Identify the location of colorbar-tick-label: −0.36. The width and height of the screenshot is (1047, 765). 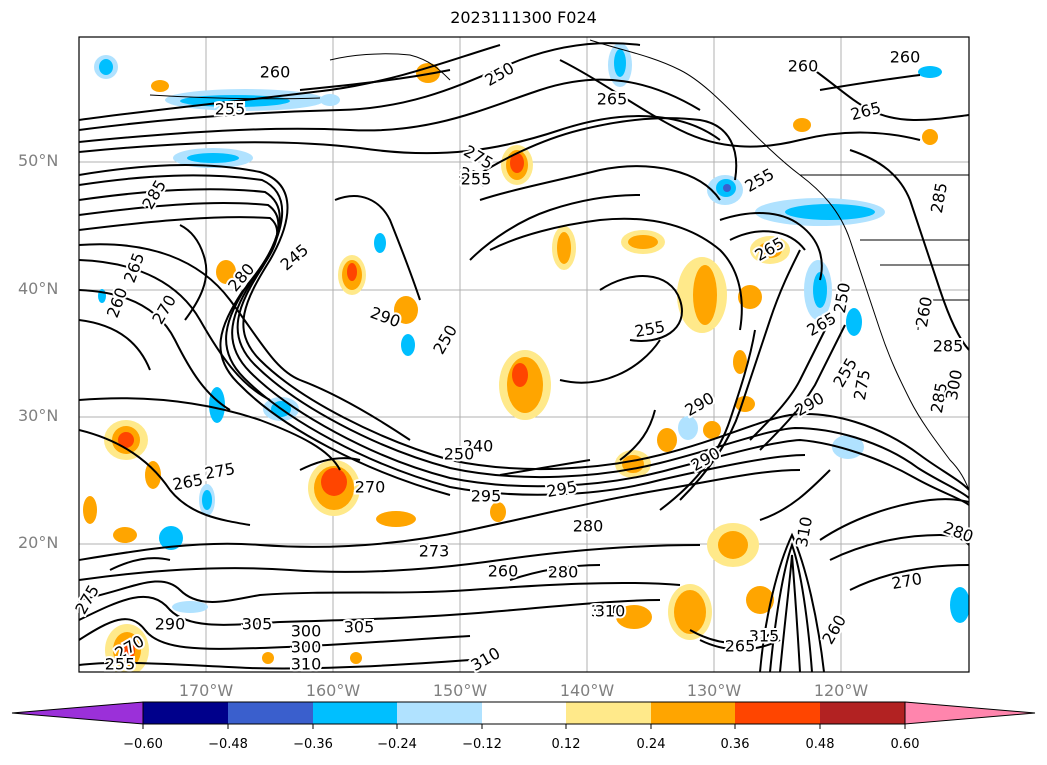
(313, 744).